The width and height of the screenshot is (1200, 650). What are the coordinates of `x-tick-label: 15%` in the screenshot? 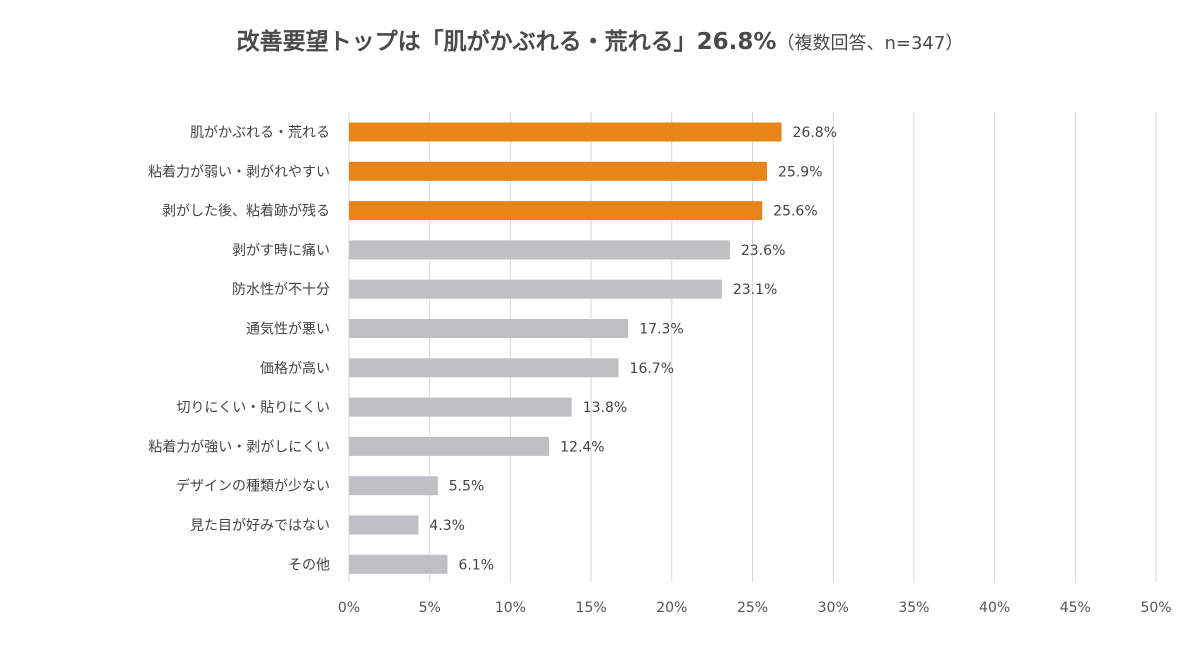 It's located at (591, 608).